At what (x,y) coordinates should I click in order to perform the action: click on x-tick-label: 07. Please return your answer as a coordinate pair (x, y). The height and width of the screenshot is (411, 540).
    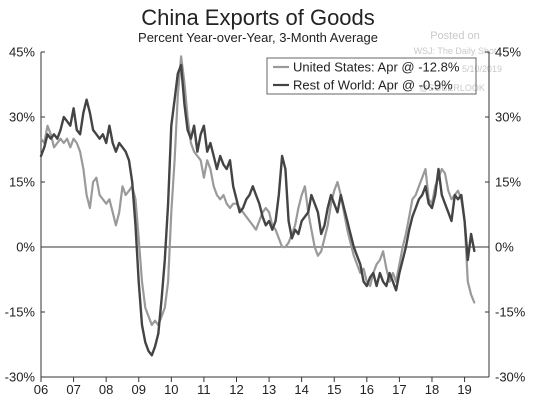
    Looking at the image, I should click on (73, 389).